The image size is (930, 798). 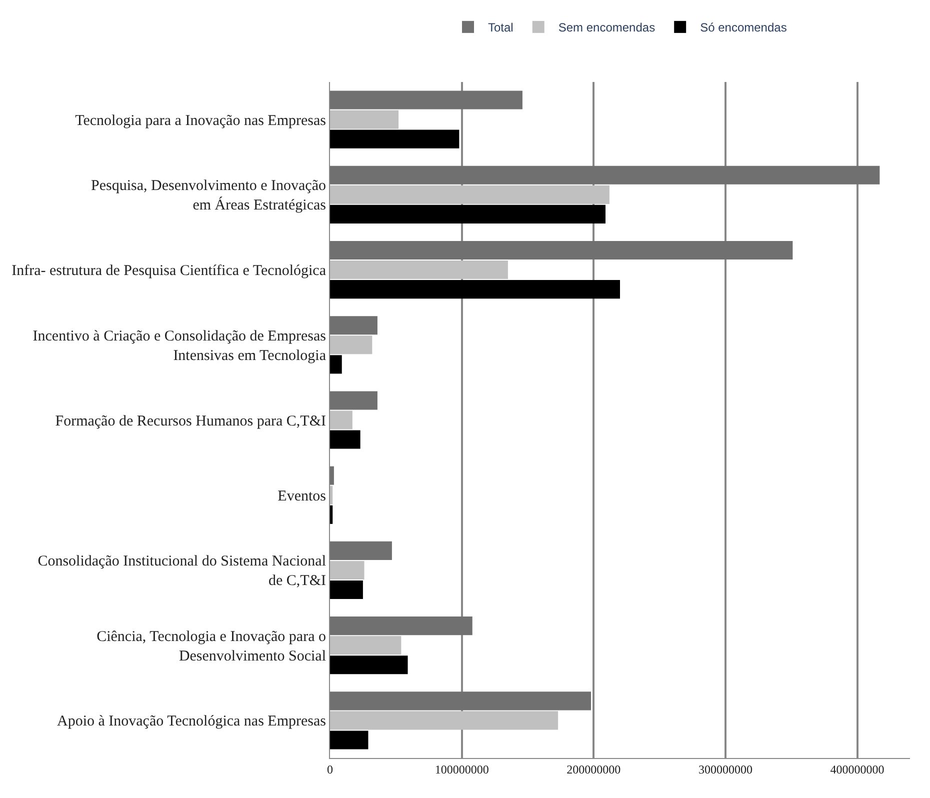 I want to click on y-tick-label: Ciência, Tecnologia e Inovação para o Desenvolvimento Social, so click(x=211, y=646).